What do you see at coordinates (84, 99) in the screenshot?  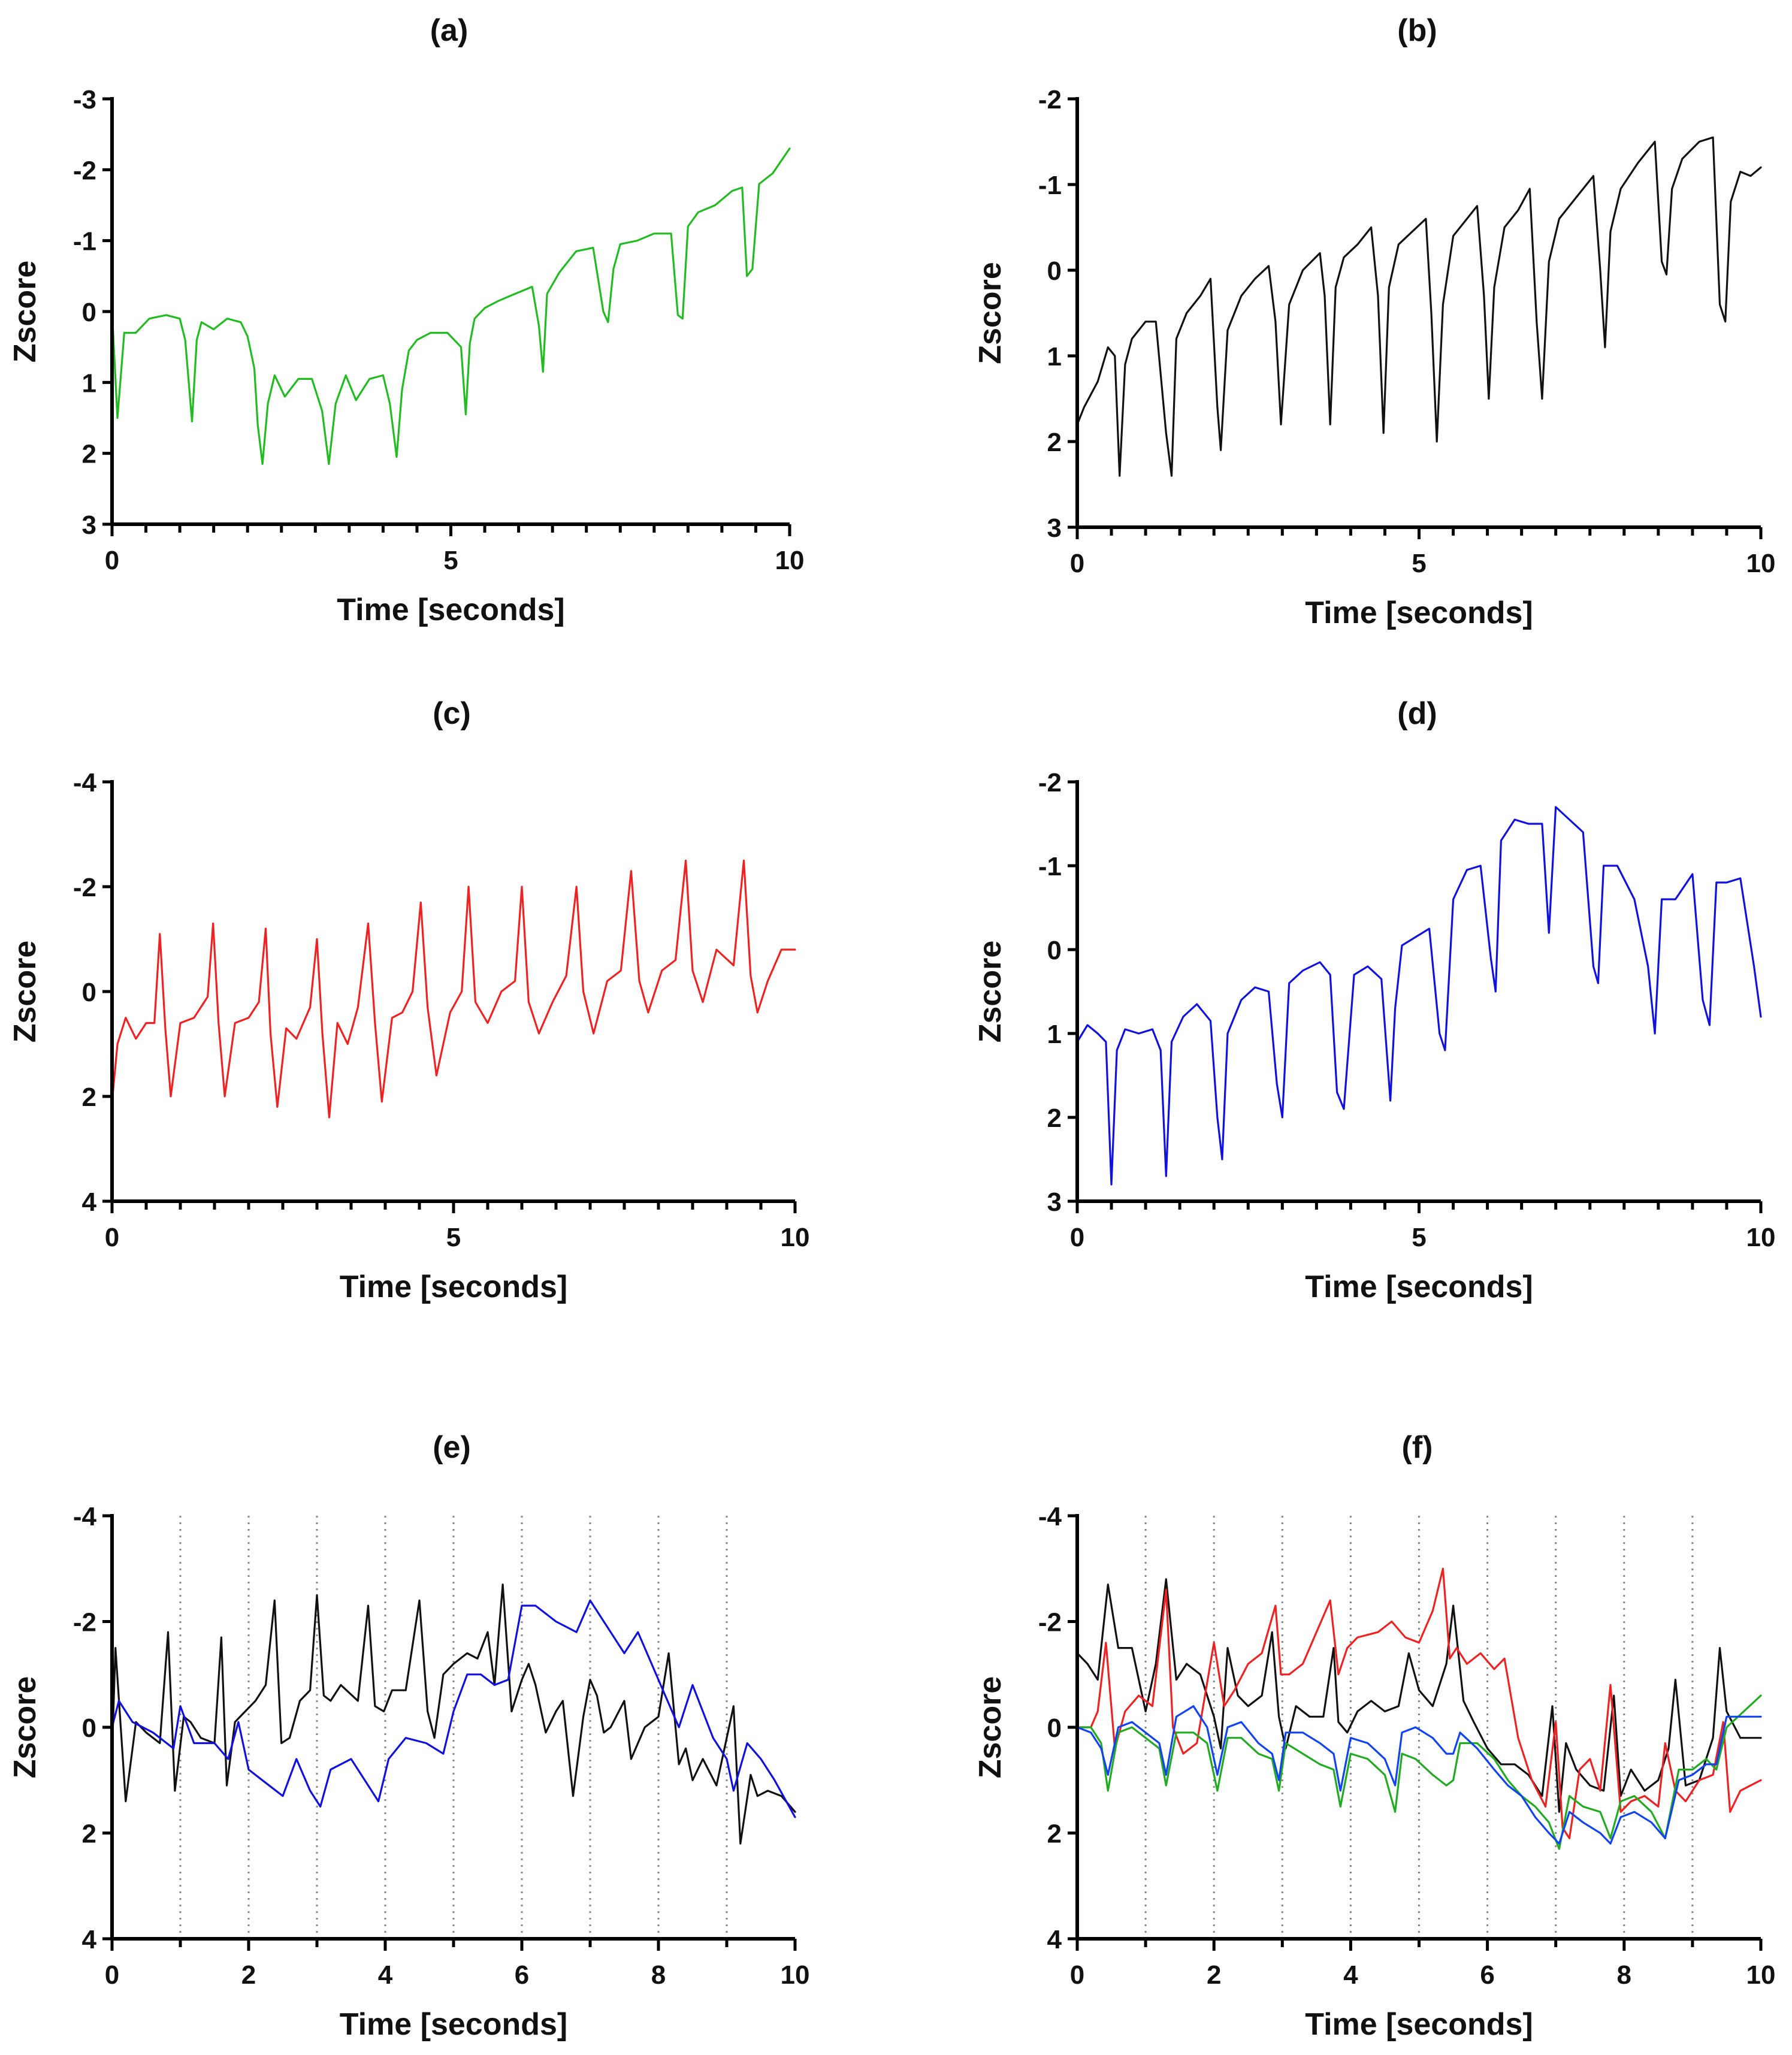 I see `y-tick-label: -3` at bounding box center [84, 99].